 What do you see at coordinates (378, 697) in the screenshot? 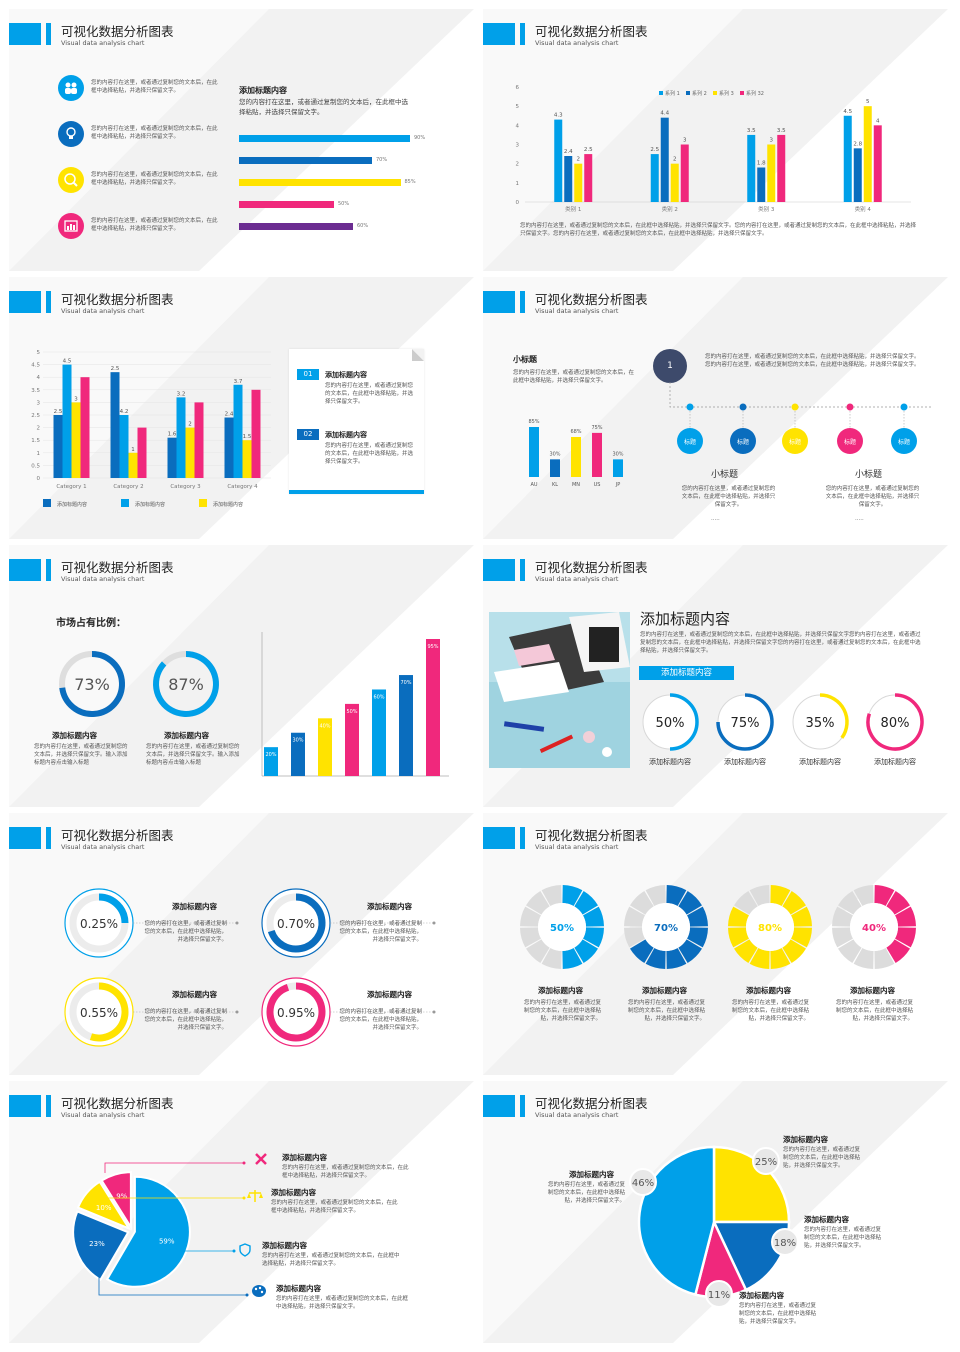
I see `bar-value: 60%` at bounding box center [378, 697].